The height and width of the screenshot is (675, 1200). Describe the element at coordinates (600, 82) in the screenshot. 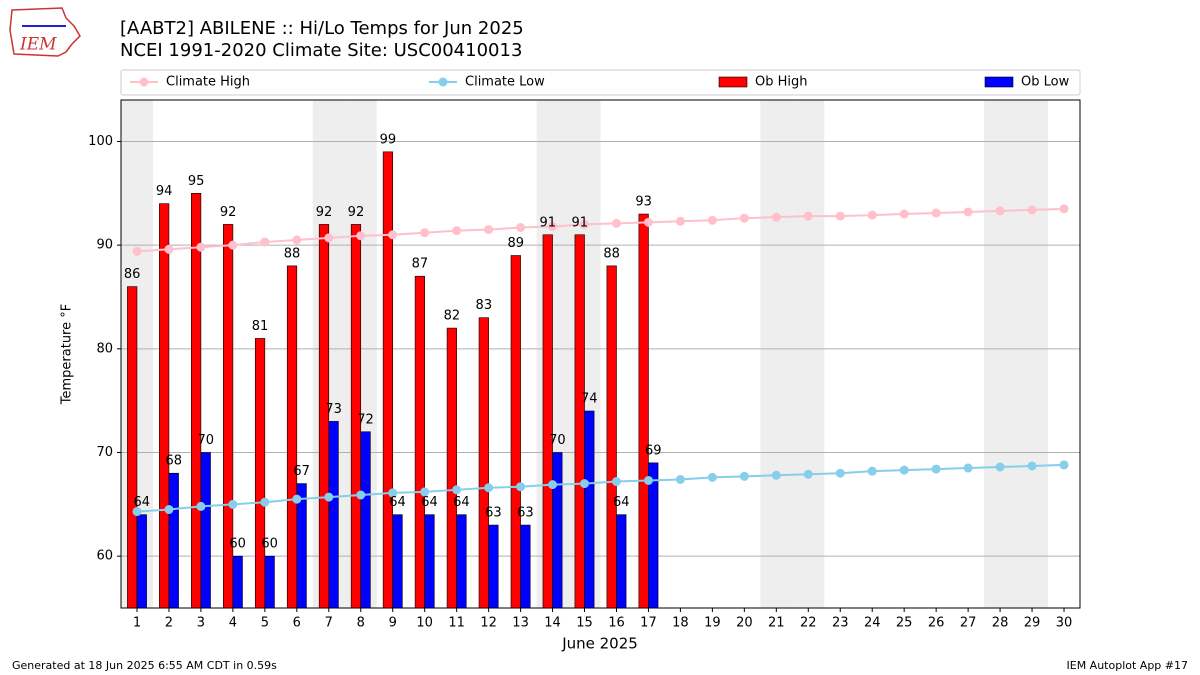

I see `legend-box` at that location.